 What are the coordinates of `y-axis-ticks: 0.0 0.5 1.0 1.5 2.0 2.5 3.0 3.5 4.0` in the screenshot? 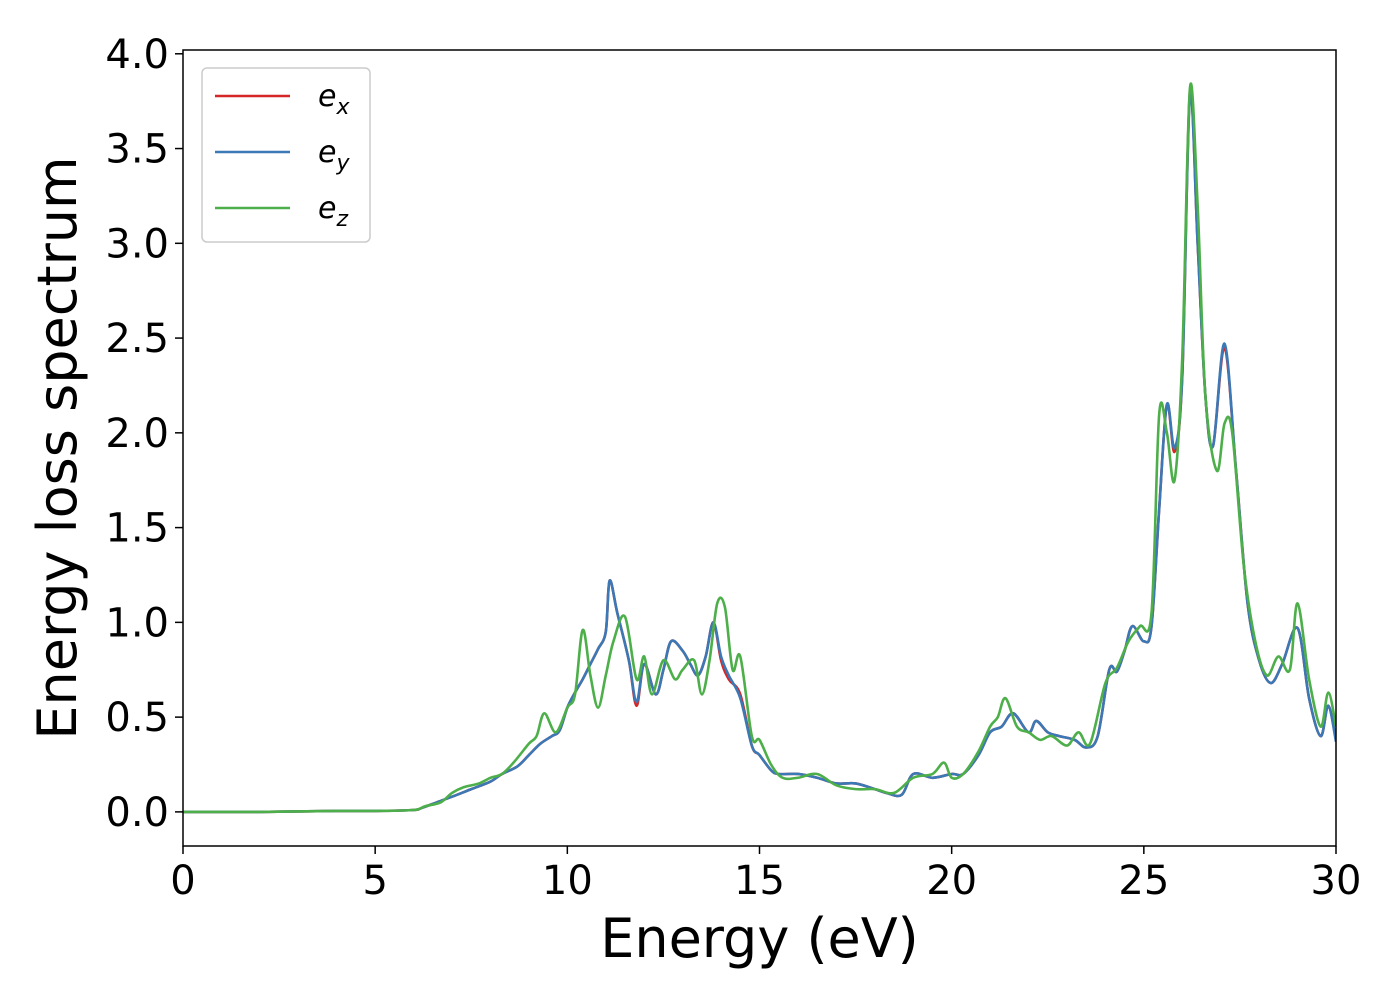 It's located at (144, 434).